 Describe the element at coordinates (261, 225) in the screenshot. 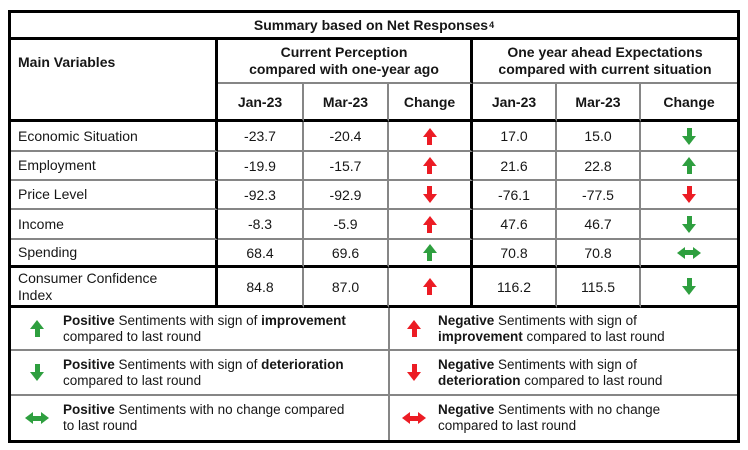

I see `value-cell: -8.3` at that location.